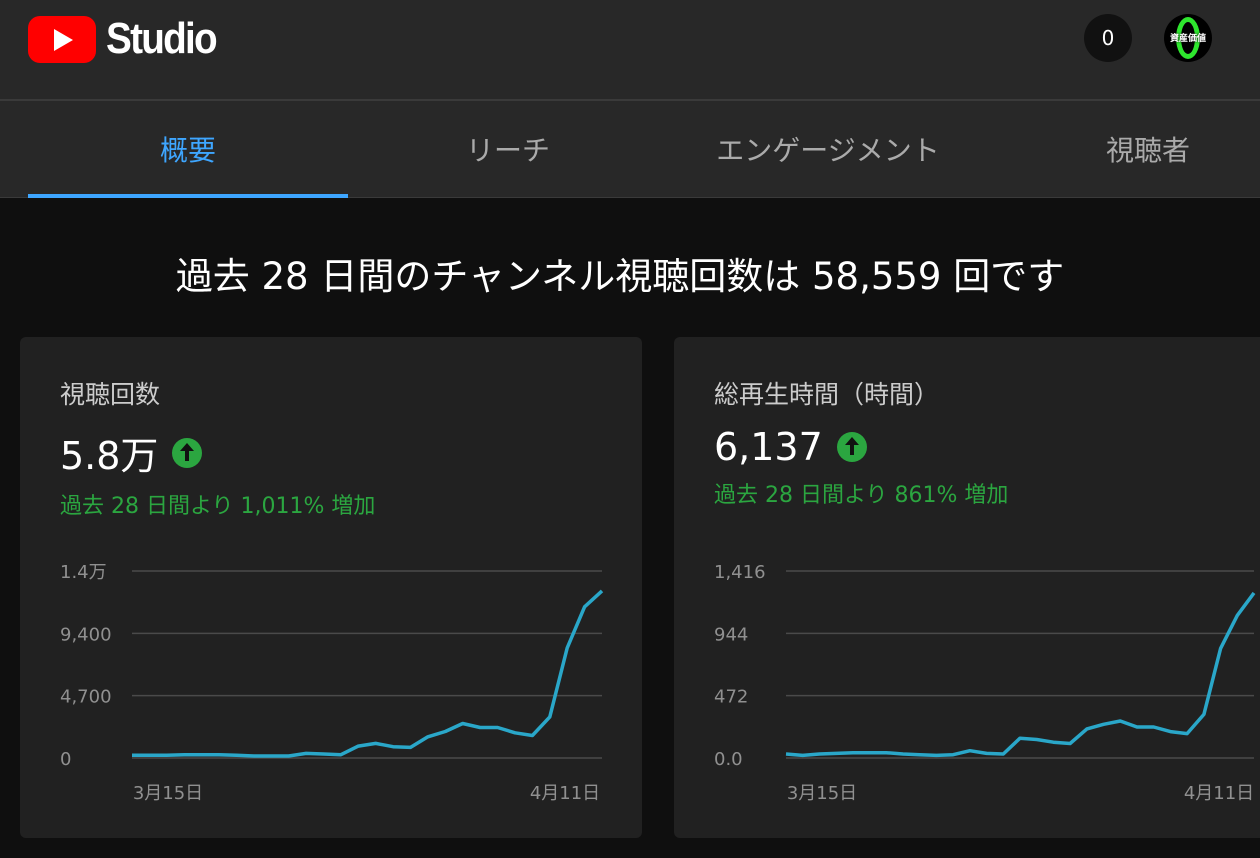 The height and width of the screenshot is (858, 1260). What do you see at coordinates (827, 394) in the screenshot?
I see `card-title: 総再生時間（時間）` at bounding box center [827, 394].